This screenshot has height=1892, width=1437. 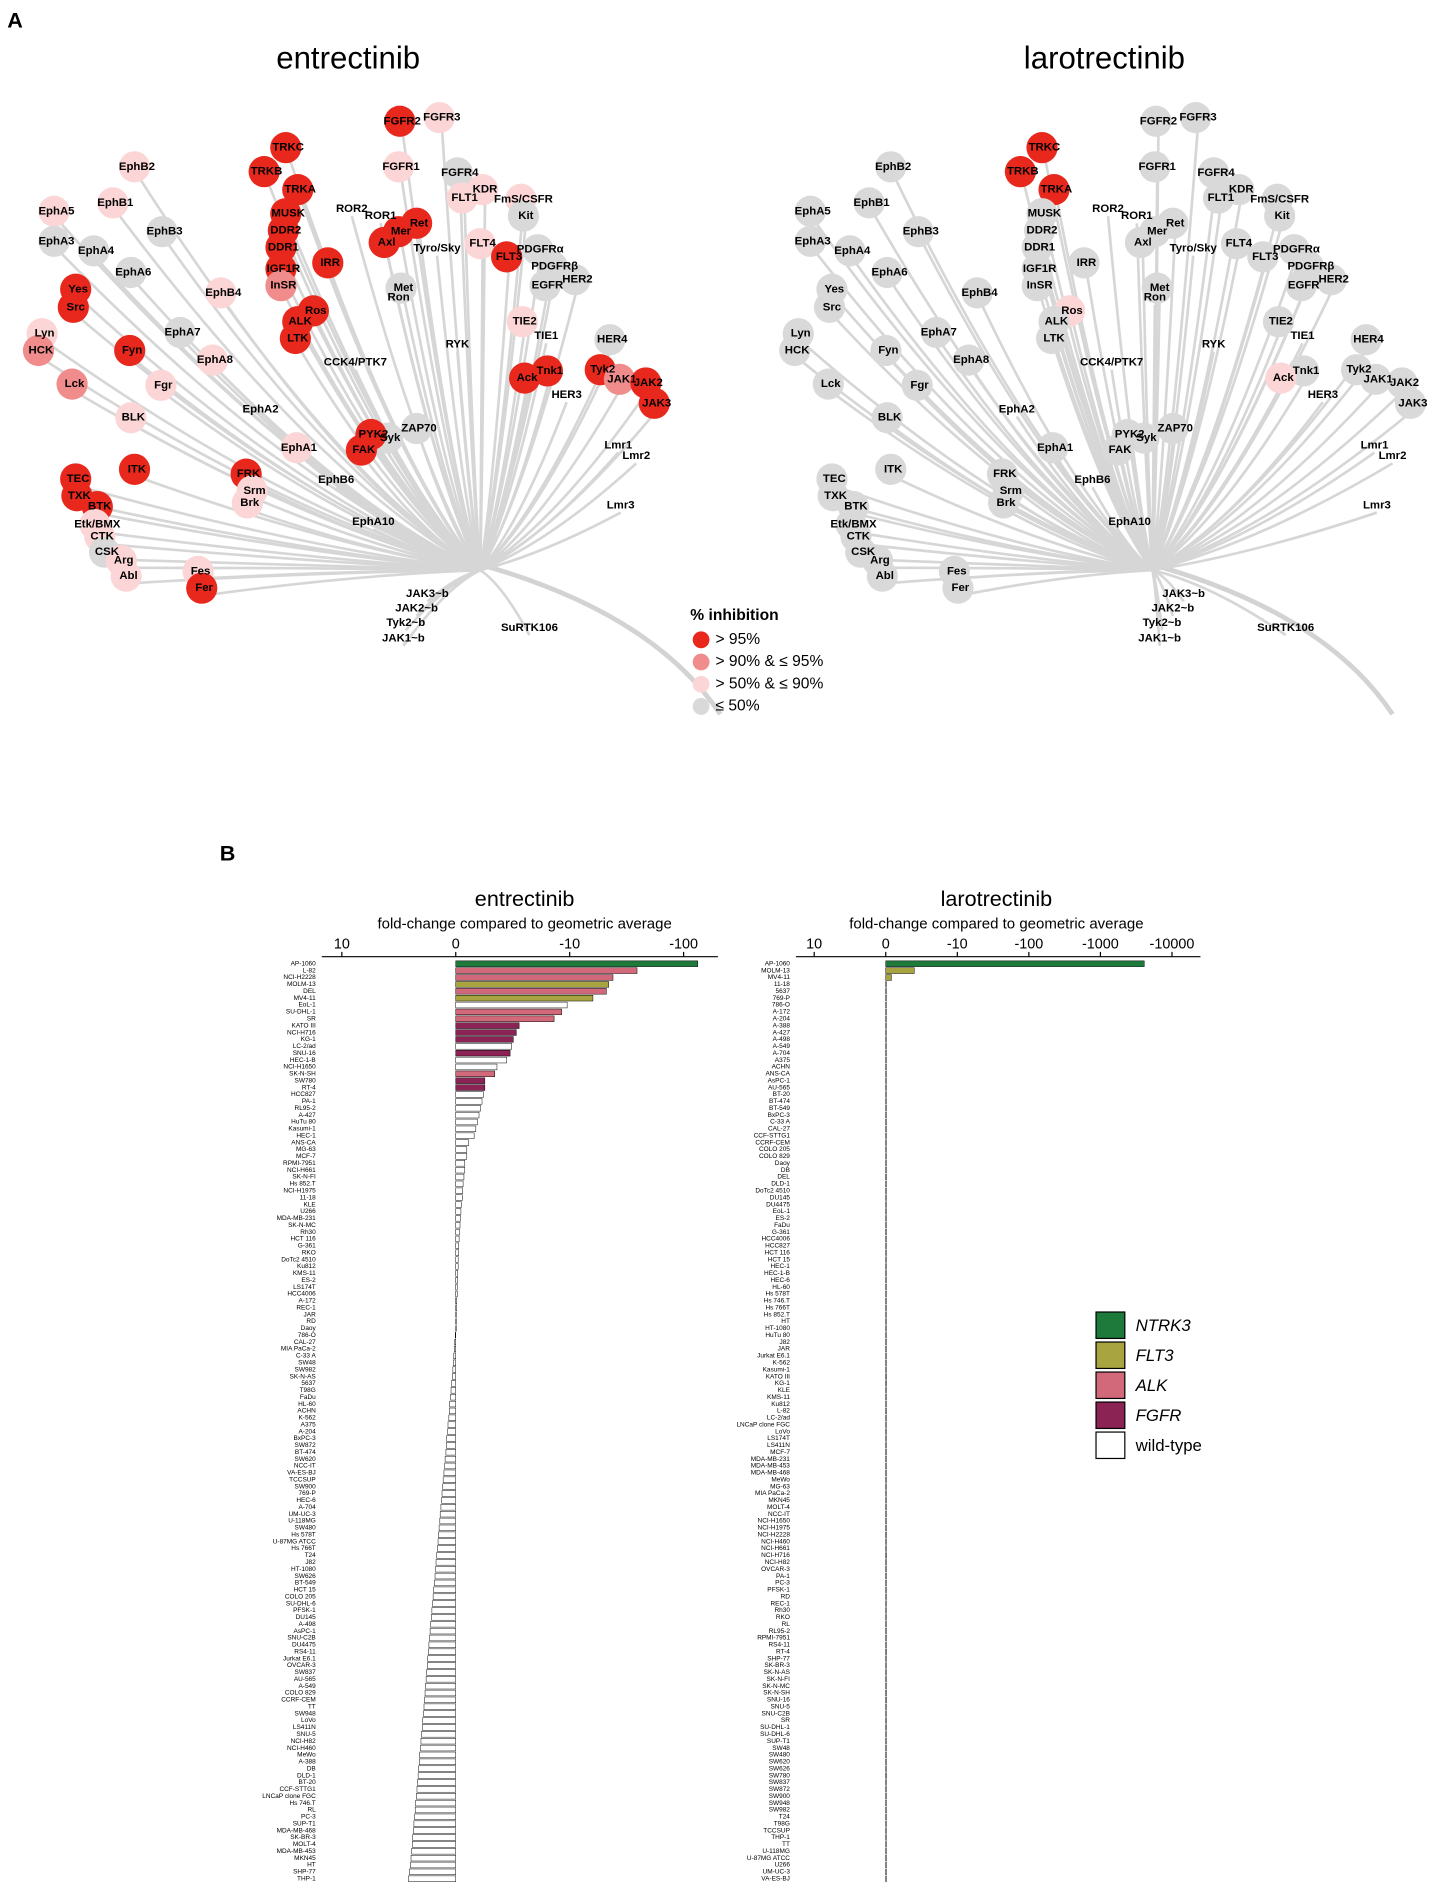 I want to click on kinase-label: BLK, so click(x=890, y=418).